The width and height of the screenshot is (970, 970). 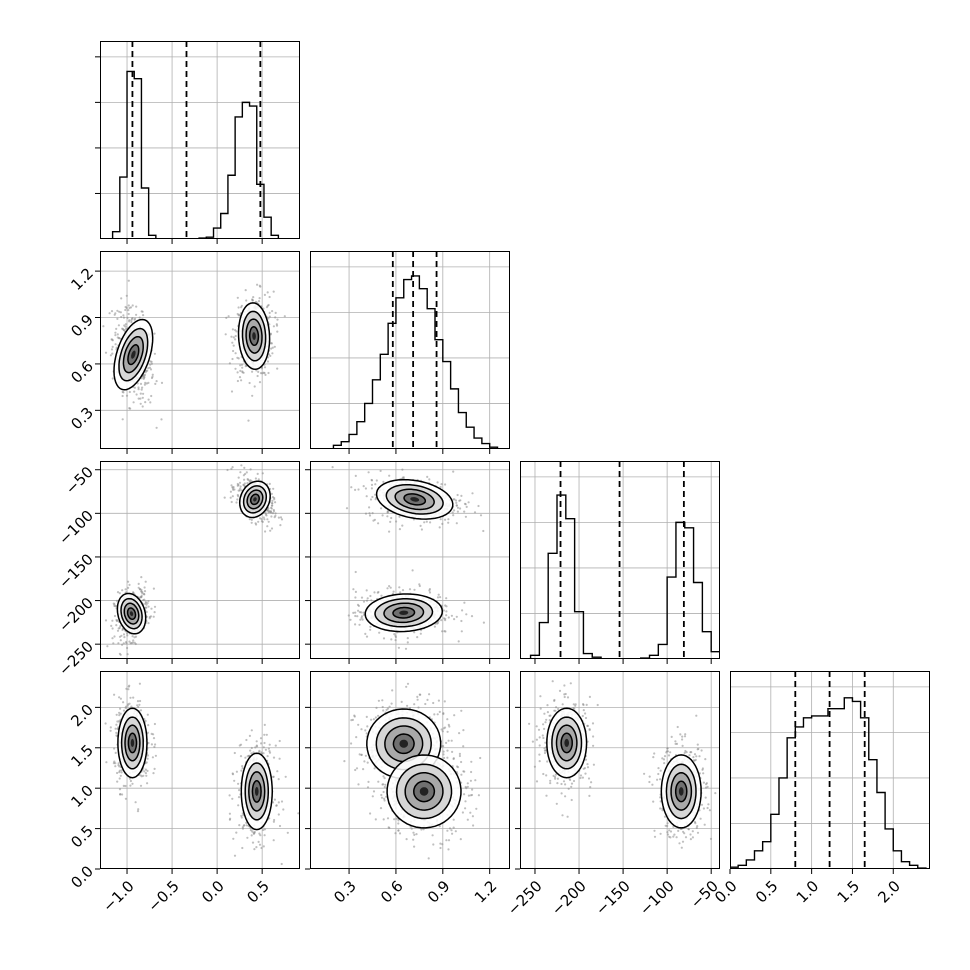 I want to click on density-fill, so click(x=255, y=499).